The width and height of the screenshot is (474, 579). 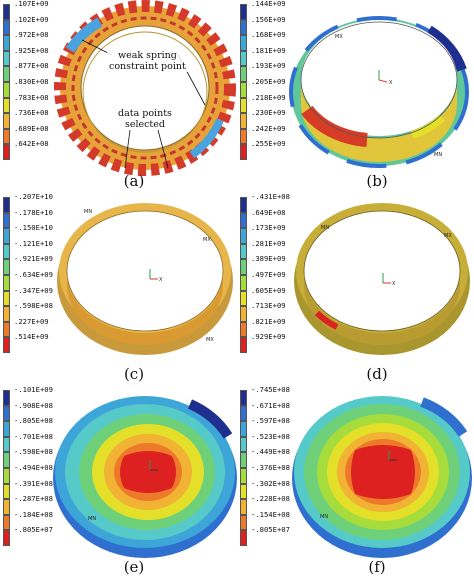 What do you see at coordinates (31, 50) in the screenshot?
I see `legend-value: .925E+08` at bounding box center [31, 50].